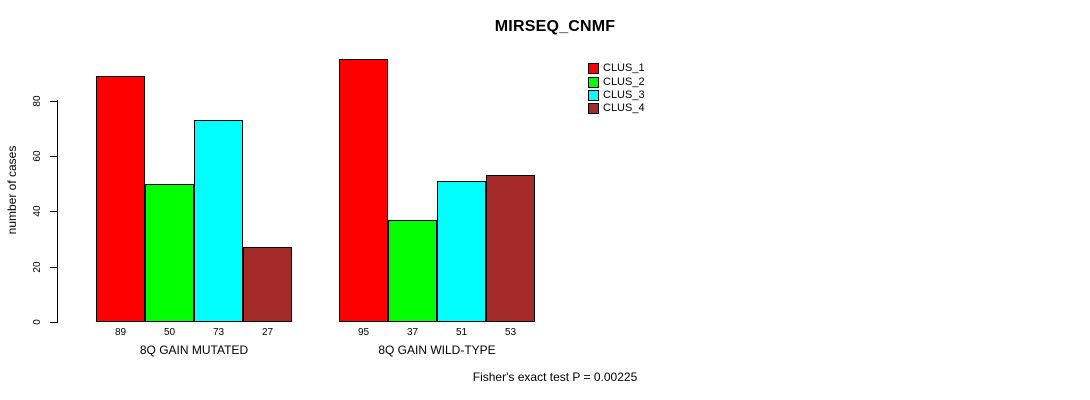  I want to click on bar-clus_3-group2, so click(461, 251).